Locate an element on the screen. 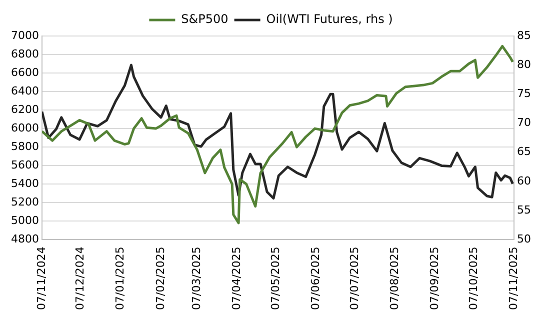  legend-label: Oil(WTI Futures, rhs ) is located at coordinates (329, 19).